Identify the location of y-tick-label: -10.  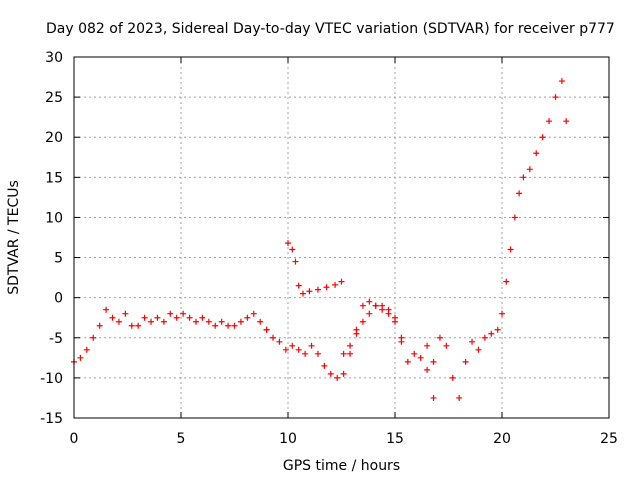
(51, 379).